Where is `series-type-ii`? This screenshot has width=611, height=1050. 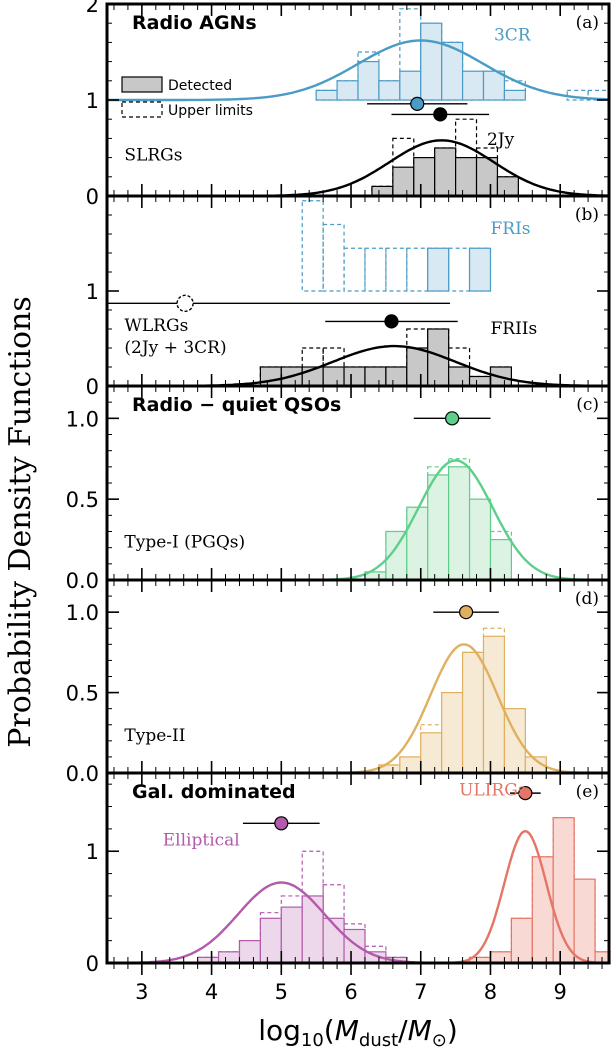
series-type-ii is located at coordinates (358, 690).